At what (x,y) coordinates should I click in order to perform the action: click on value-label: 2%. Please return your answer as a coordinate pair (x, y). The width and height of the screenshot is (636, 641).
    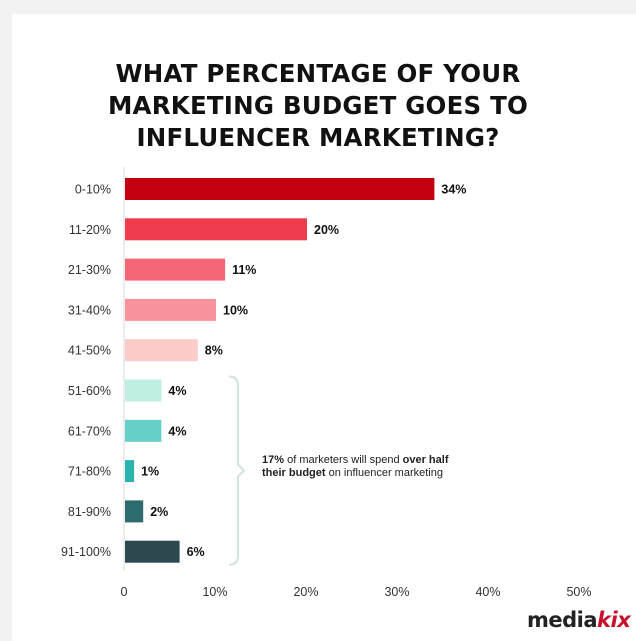
    Looking at the image, I should click on (159, 512).